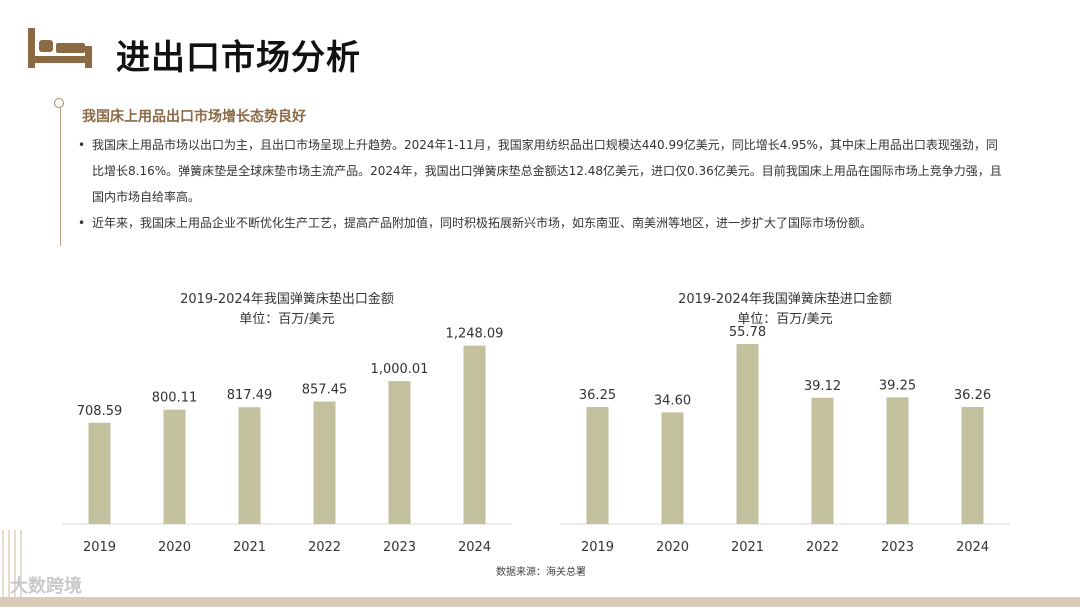 The image size is (1080, 607). Describe the element at coordinates (540, 602) in the screenshot. I see `bottom-bar` at that location.